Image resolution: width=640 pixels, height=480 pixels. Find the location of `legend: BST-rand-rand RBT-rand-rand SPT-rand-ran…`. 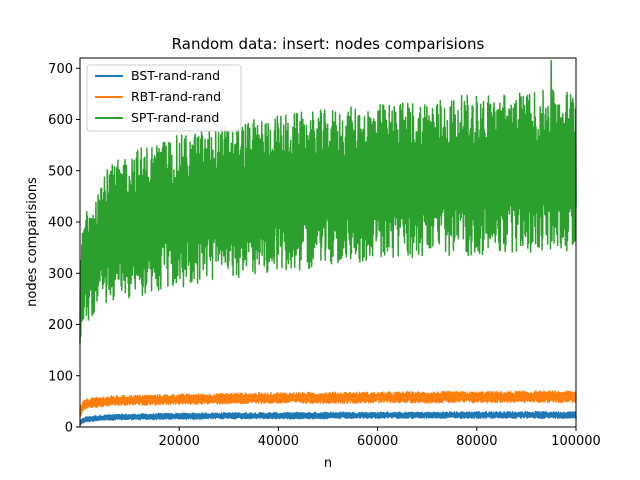

legend: BST-rand-rand RBT-rand-rand SPT-rand-ran… is located at coordinates (164, 98).